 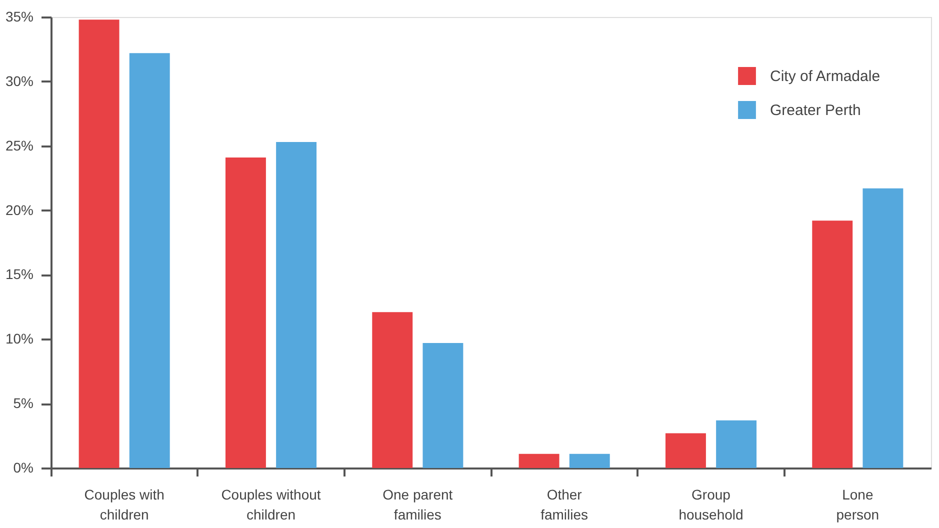 I want to click on x-tick-label: Lone person, so click(x=858, y=504).